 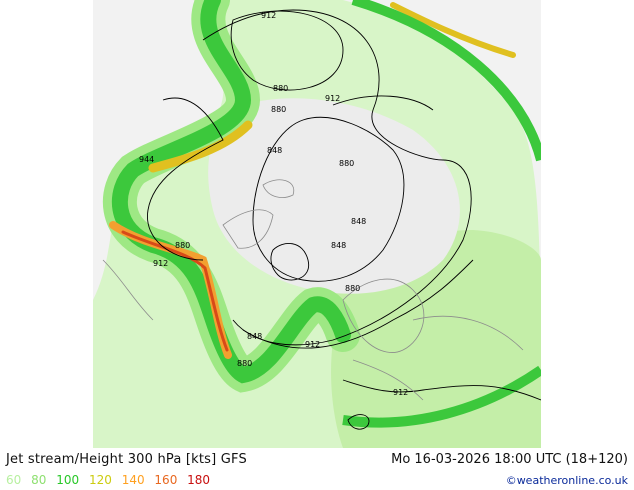 I want to click on legend-item: 120, so click(x=100, y=480).